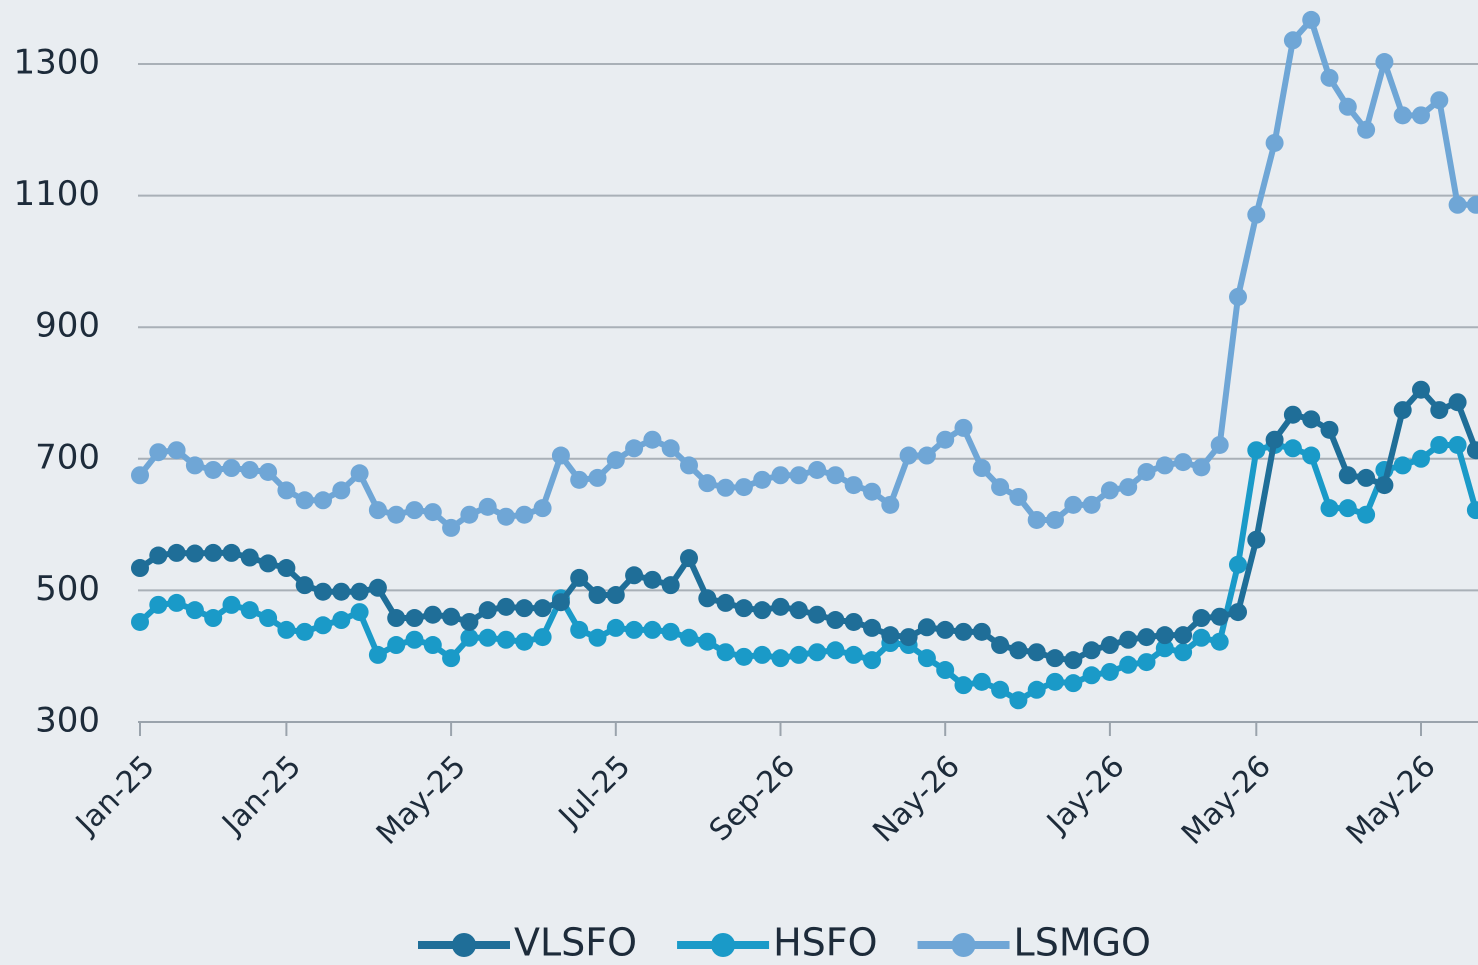  I want to click on y-tick-label: 700, so click(67, 457).